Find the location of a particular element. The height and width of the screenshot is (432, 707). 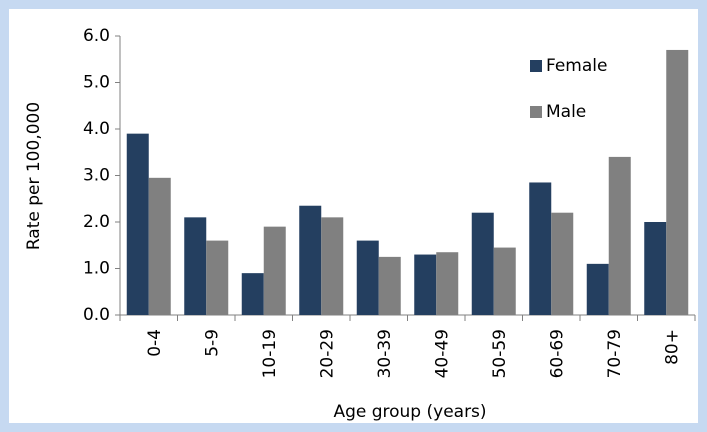

legend-label: Female is located at coordinates (576, 66).